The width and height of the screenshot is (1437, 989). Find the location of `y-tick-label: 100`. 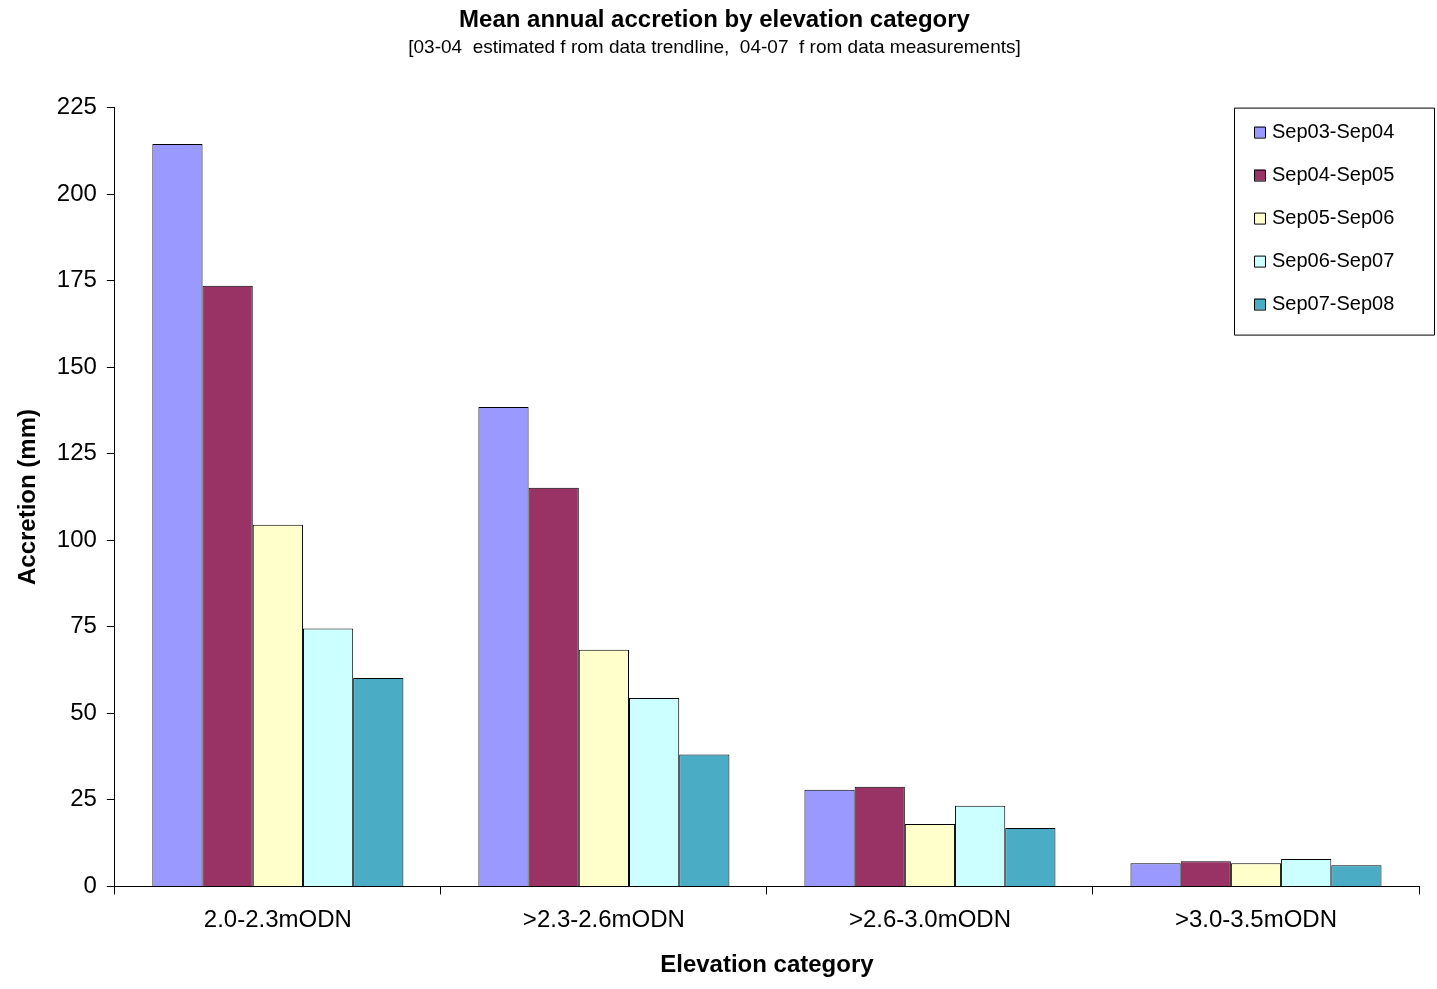

y-tick-label: 100 is located at coordinates (76, 538).